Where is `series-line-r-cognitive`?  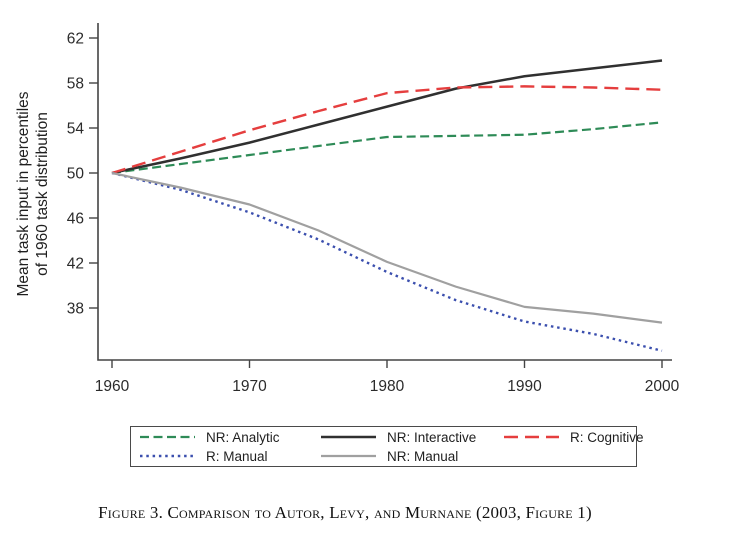
series-line-r-cognitive is located at coordinates (387, 130).